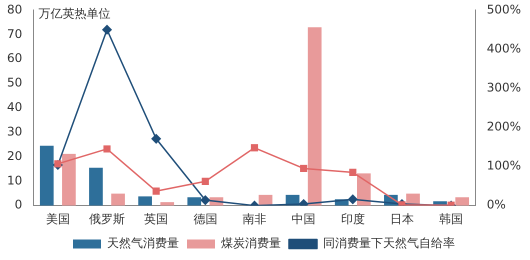 The height and width of the screenshot is (260, 530). Describe the element at coordinates (251, 243) in the screenshot. I see `legend-label: 煤炭消费量` at that location.